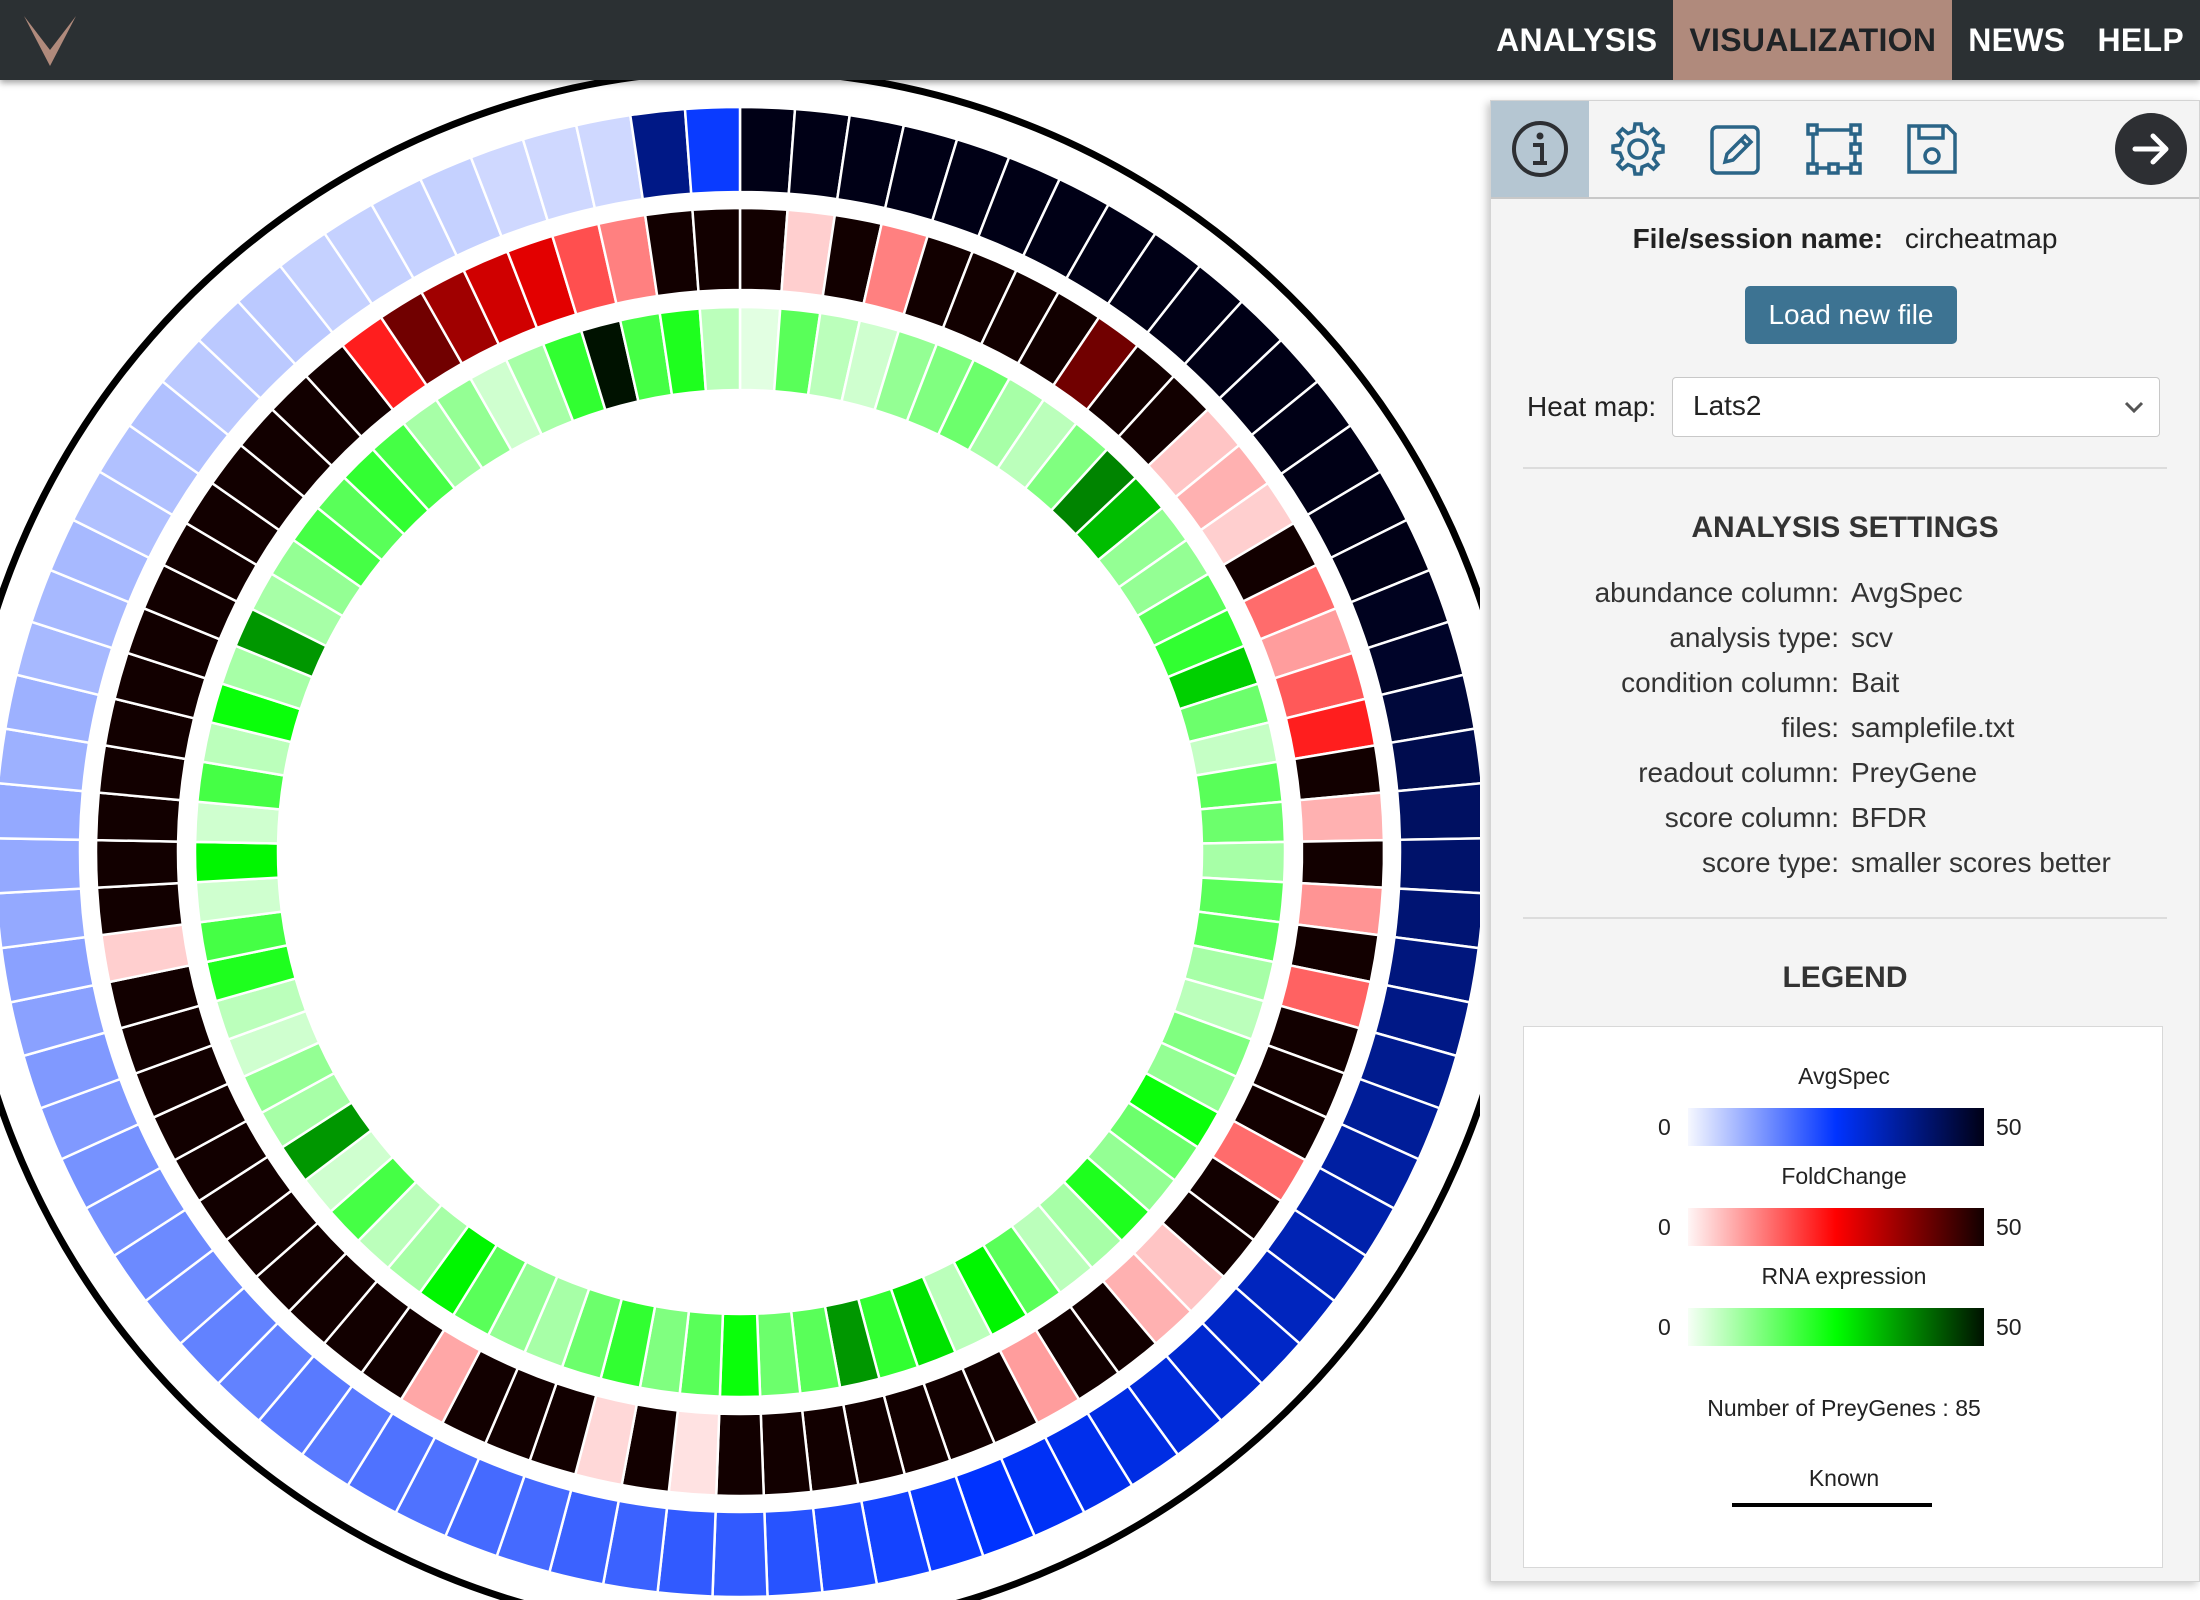  I want to click on setting-key: analysis type:, so click(1754, 637).